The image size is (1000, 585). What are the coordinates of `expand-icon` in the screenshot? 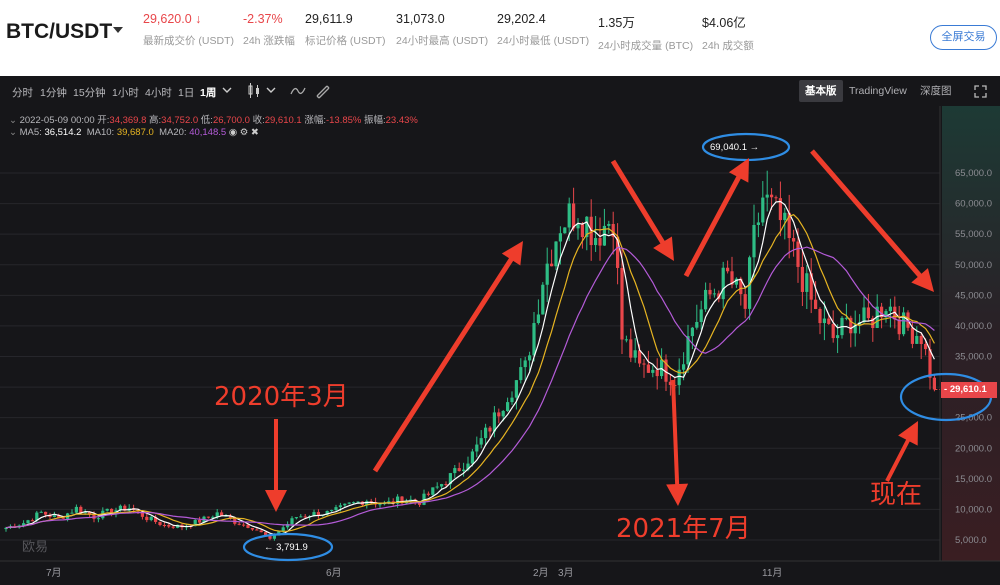 It's located at (980, 91).